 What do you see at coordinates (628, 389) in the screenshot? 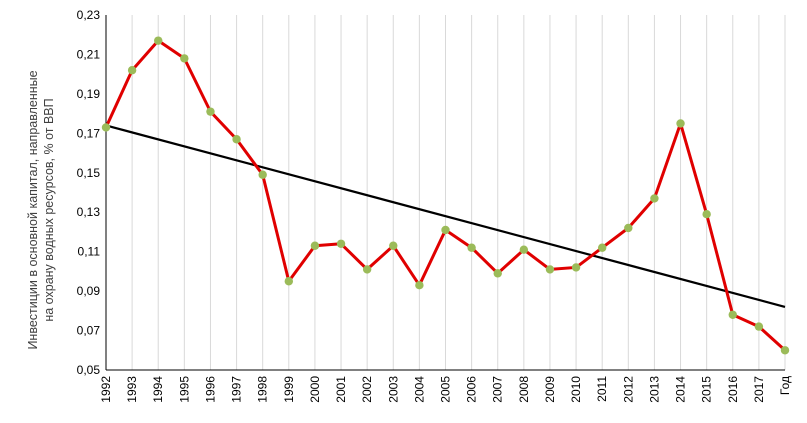
I see `x-tick-label: 2012` at bounding box center [628, 389].